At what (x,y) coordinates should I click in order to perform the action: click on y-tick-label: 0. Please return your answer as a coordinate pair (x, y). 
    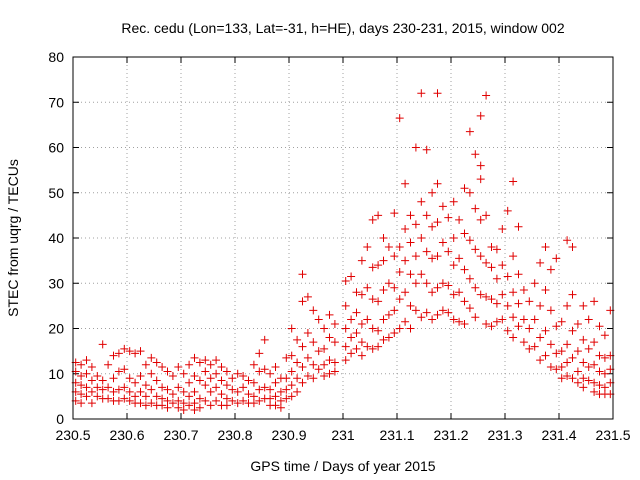
    Looking at the image, I should click on (60, 419).